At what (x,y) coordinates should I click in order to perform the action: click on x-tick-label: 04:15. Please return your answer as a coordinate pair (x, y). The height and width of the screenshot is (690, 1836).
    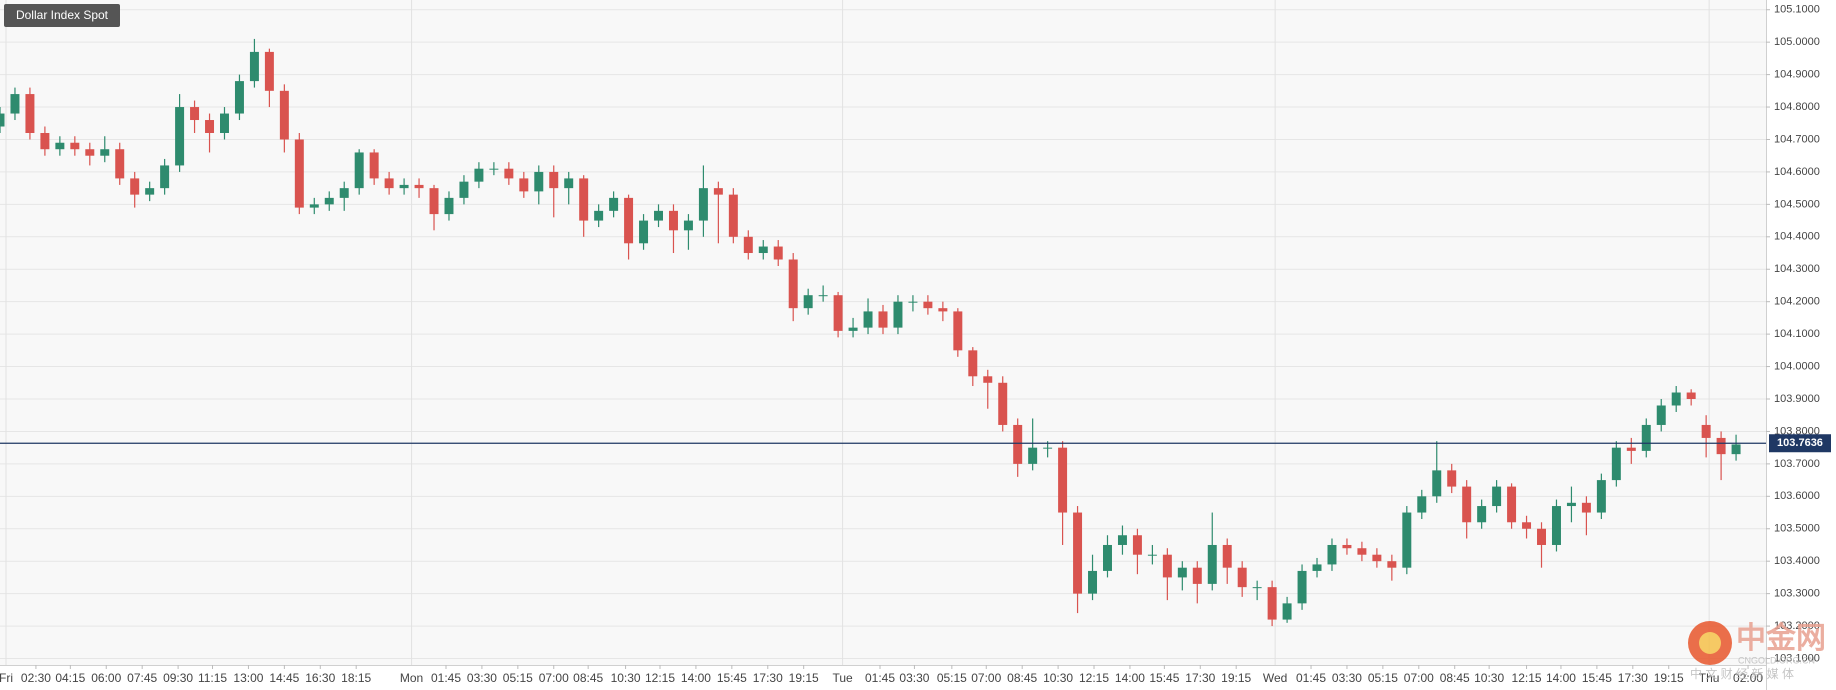
    Looking at the image, I should click on (70, 678).